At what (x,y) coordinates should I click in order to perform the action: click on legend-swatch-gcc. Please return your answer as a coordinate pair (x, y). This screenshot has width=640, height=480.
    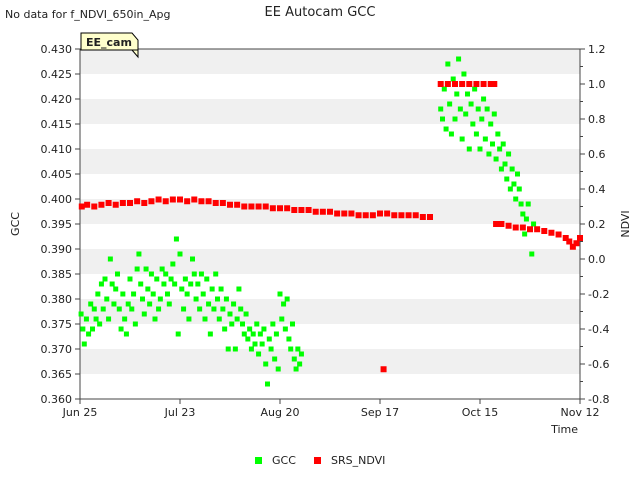
    Looking at the image, I should click on (258, 460).